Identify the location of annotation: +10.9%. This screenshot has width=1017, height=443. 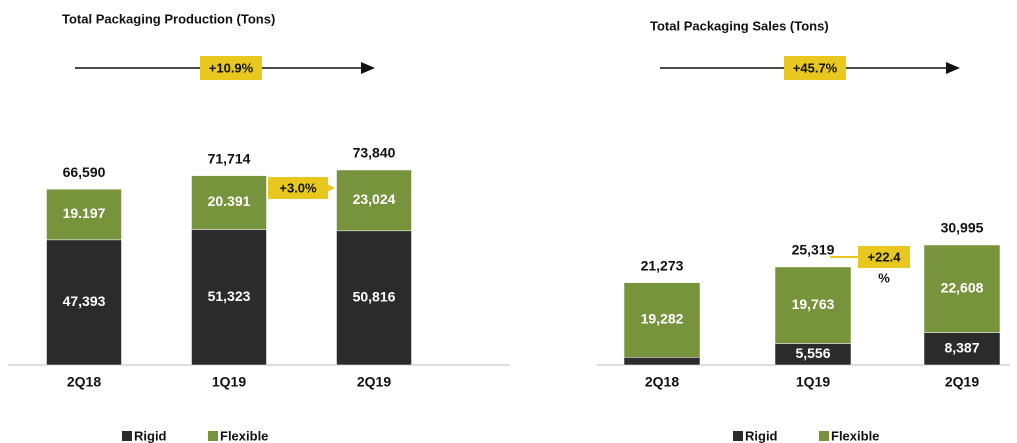
(231, 67).